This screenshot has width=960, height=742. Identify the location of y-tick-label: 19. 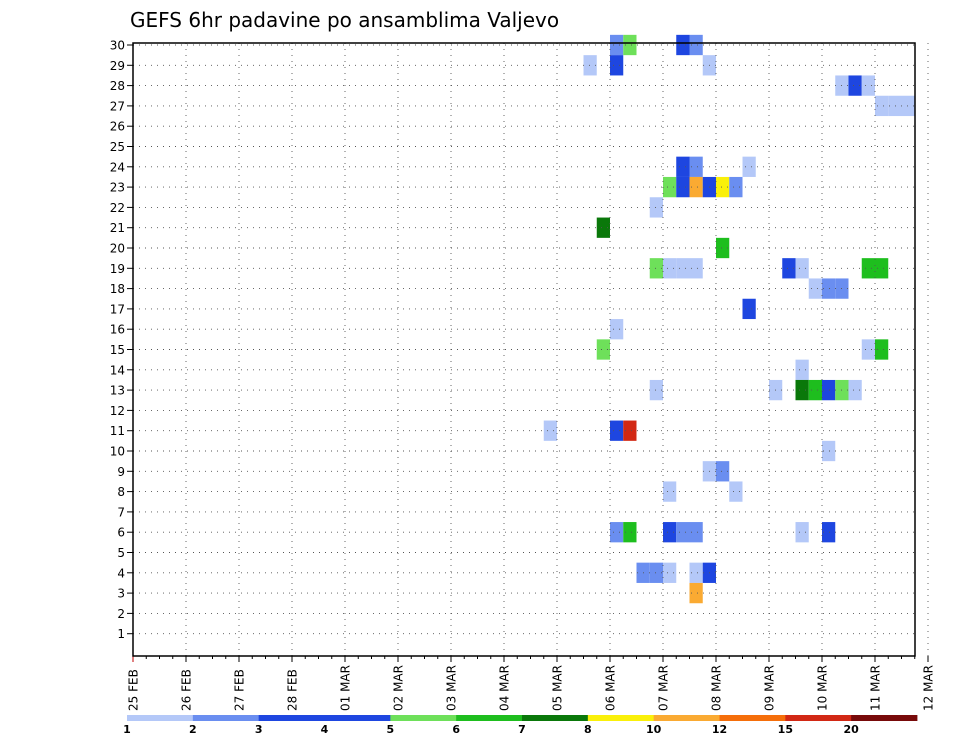
(117, 269).